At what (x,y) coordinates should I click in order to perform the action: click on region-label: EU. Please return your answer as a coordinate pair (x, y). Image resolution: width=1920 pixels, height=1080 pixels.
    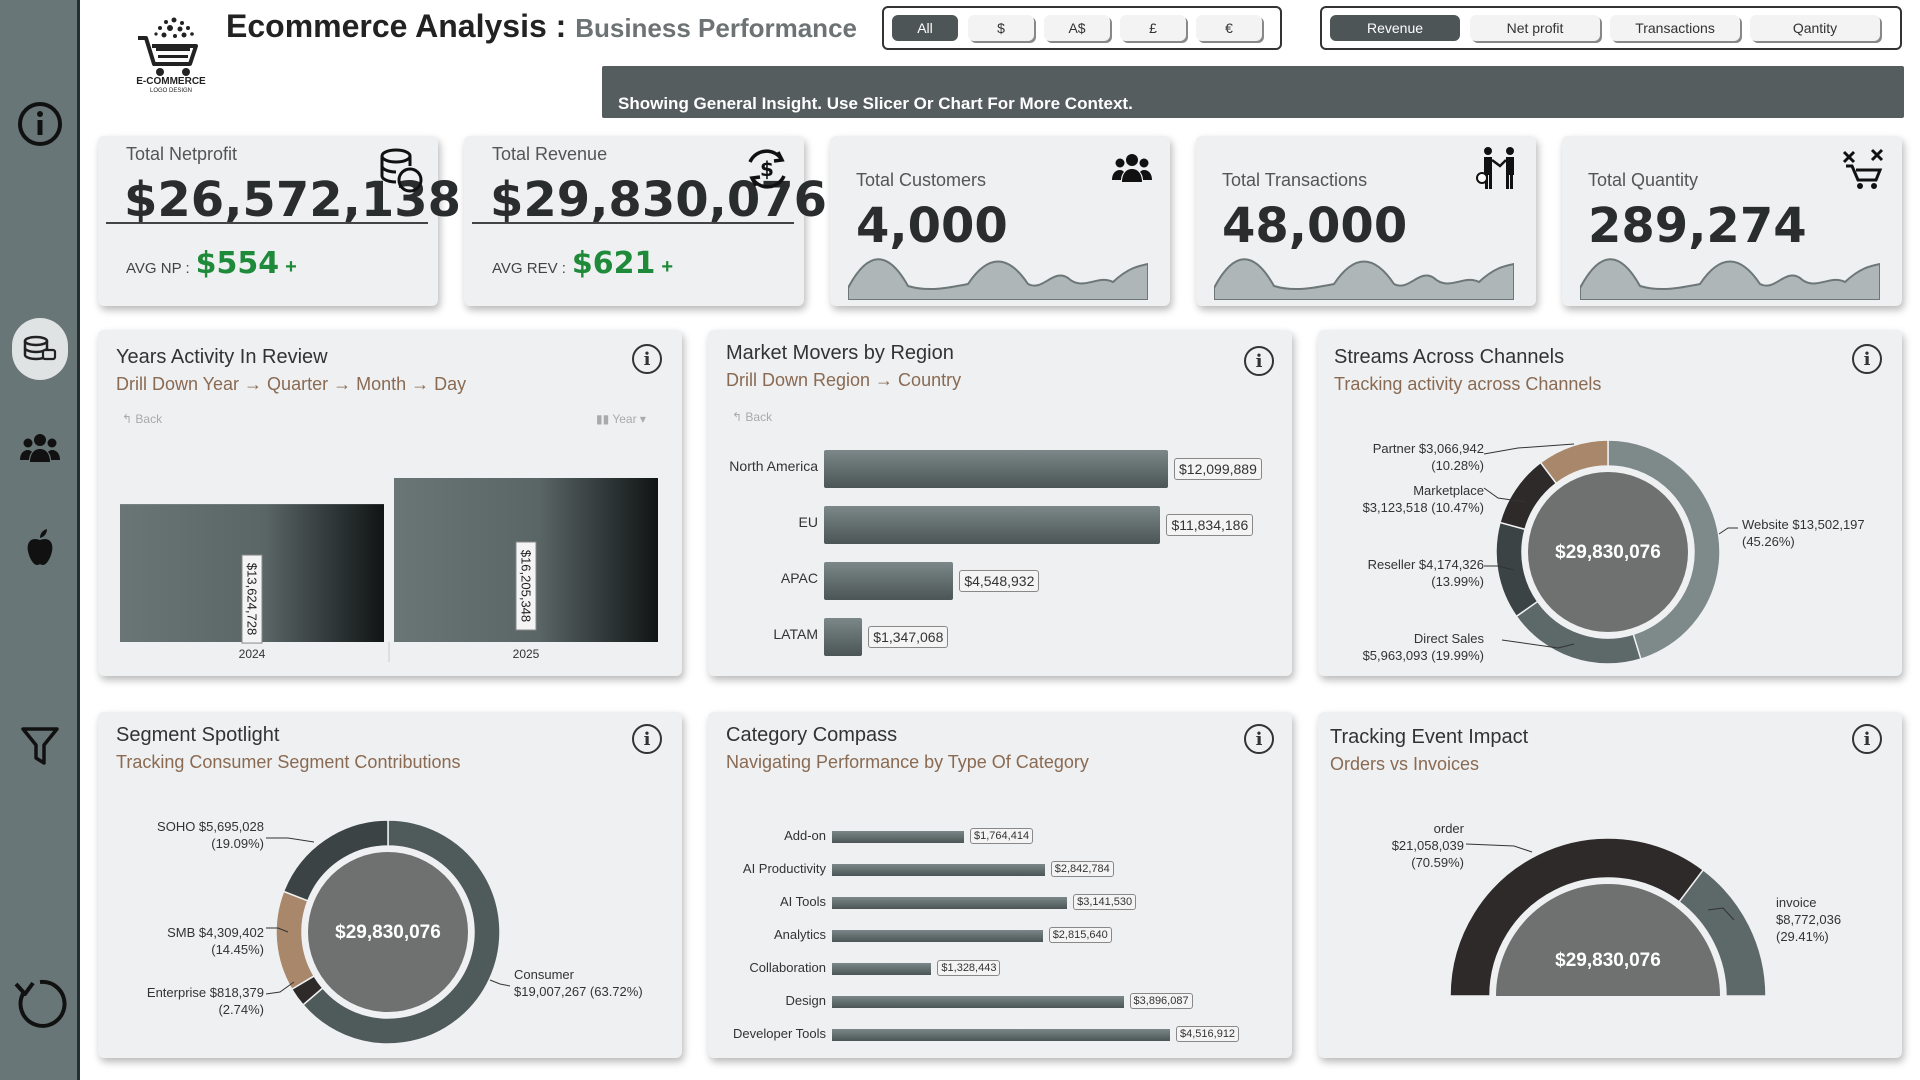
    Looking at the image, I should click on (808, 522).